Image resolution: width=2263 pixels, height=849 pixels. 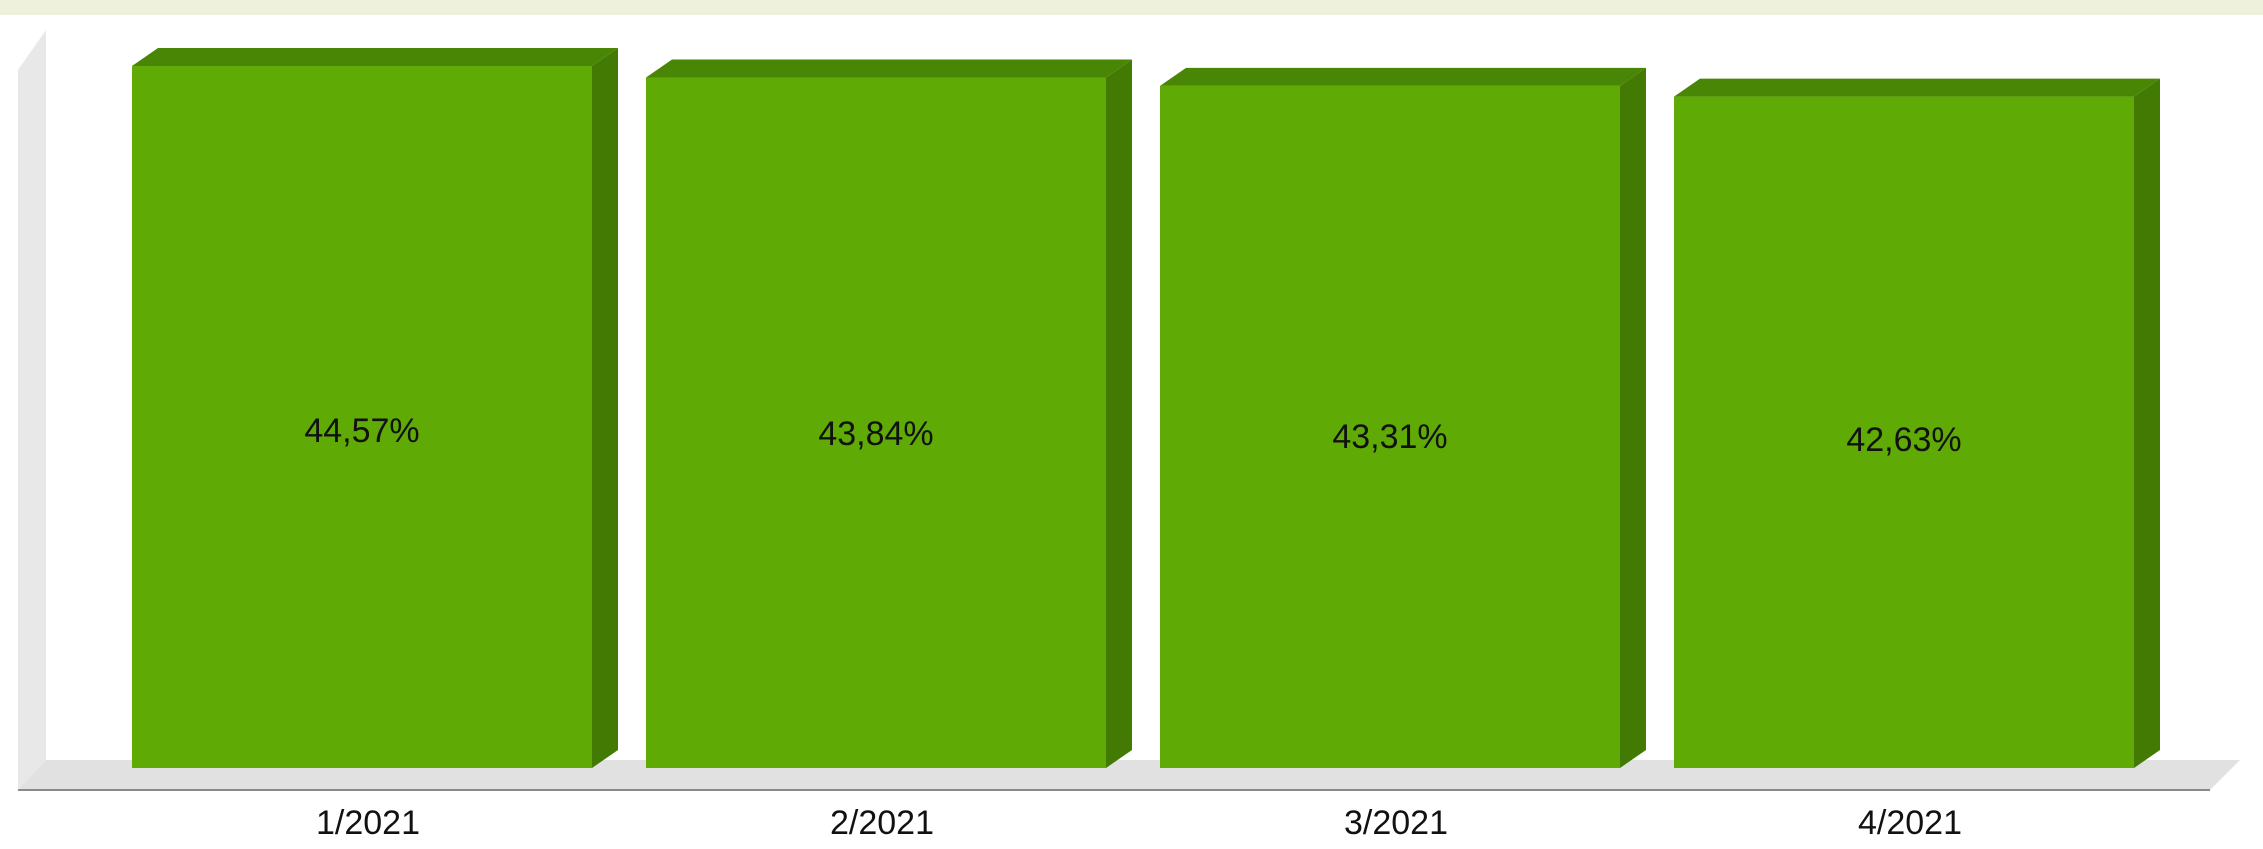 I want to click on x-tick-label: 1/2021, so click(x=368, y=823).